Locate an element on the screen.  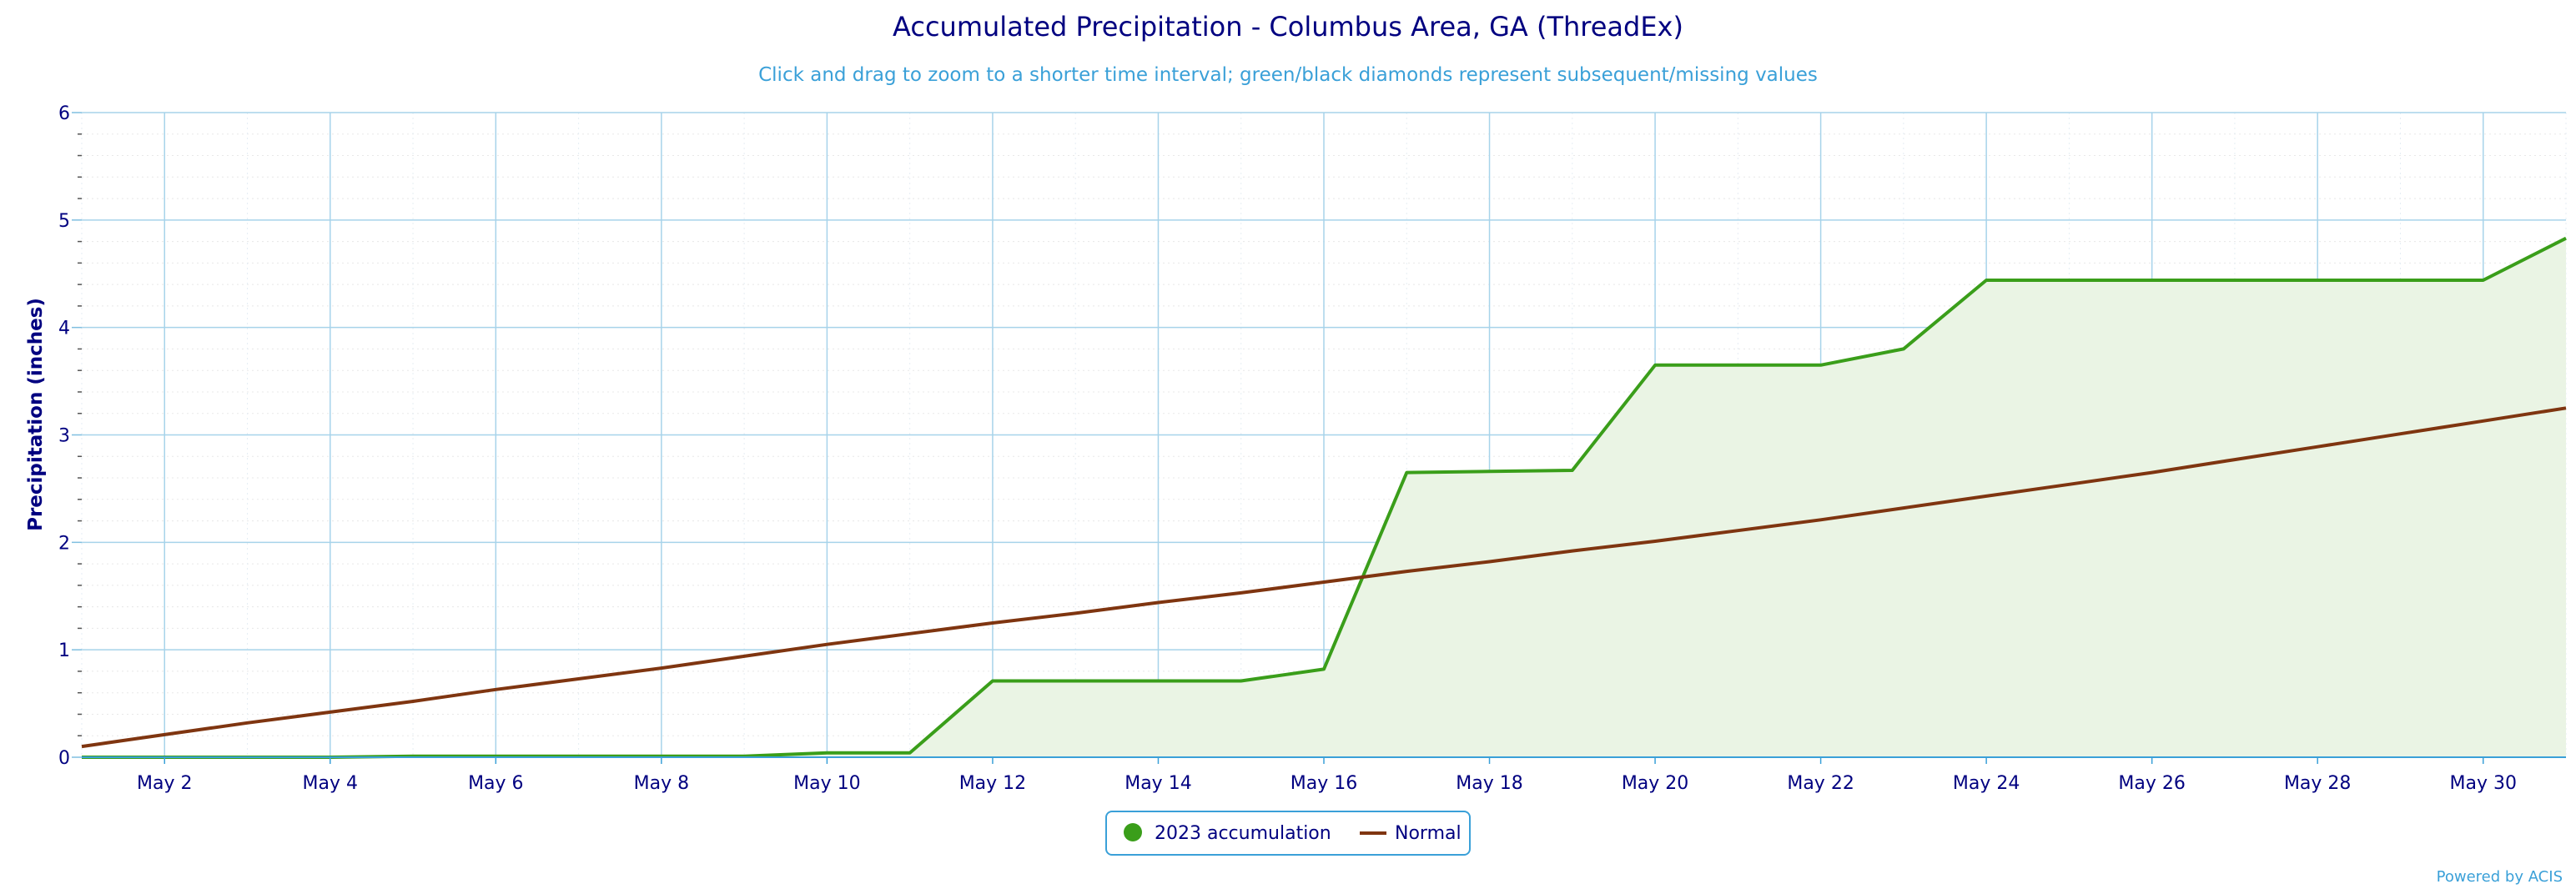
x-tick-label: May 14 is located at coordinates (1157, 783).